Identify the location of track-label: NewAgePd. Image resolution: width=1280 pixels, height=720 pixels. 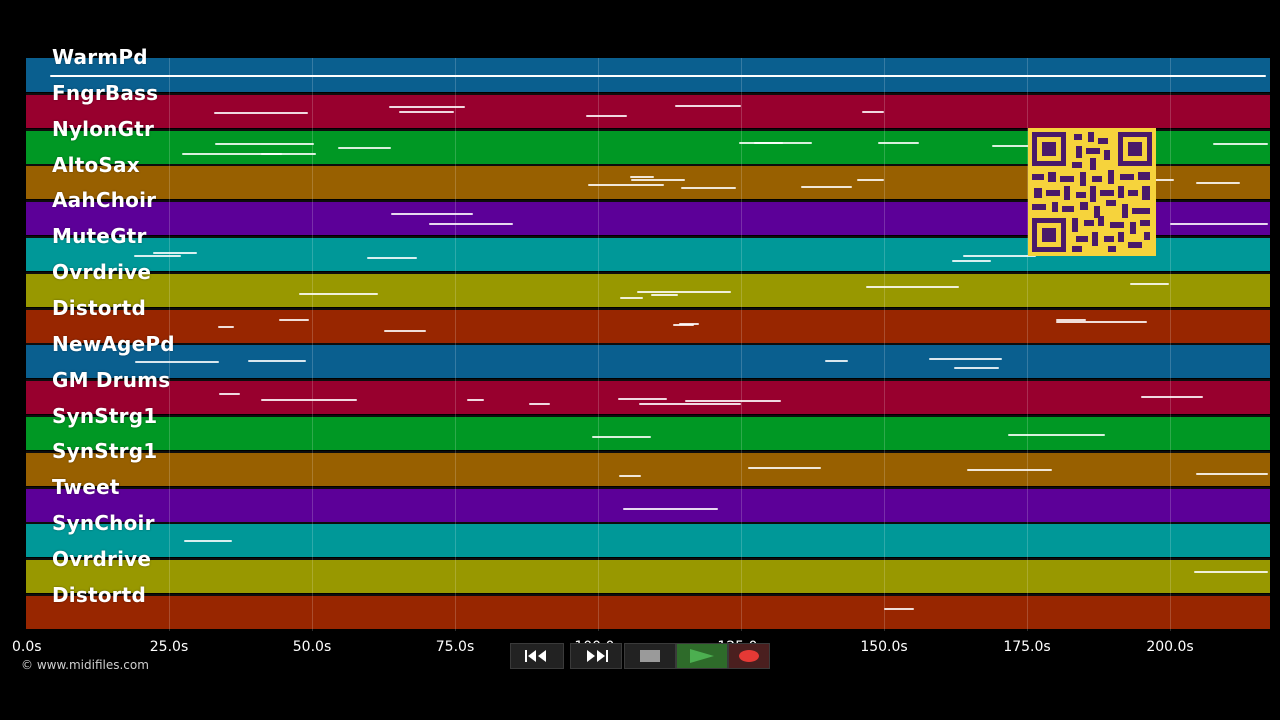
(113, 344).